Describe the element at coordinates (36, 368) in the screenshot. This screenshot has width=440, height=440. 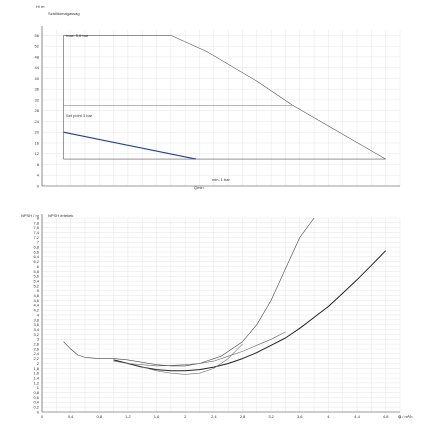
I see `lower-y-tick-label: 1,8` at that location.